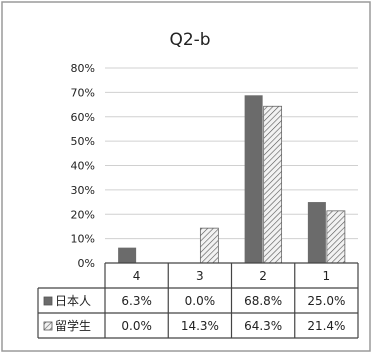 The image size is (372, 357). Describe the element at coordinates (137, 276) in the screenshot. I see `x-tick-label: 4` at that location.